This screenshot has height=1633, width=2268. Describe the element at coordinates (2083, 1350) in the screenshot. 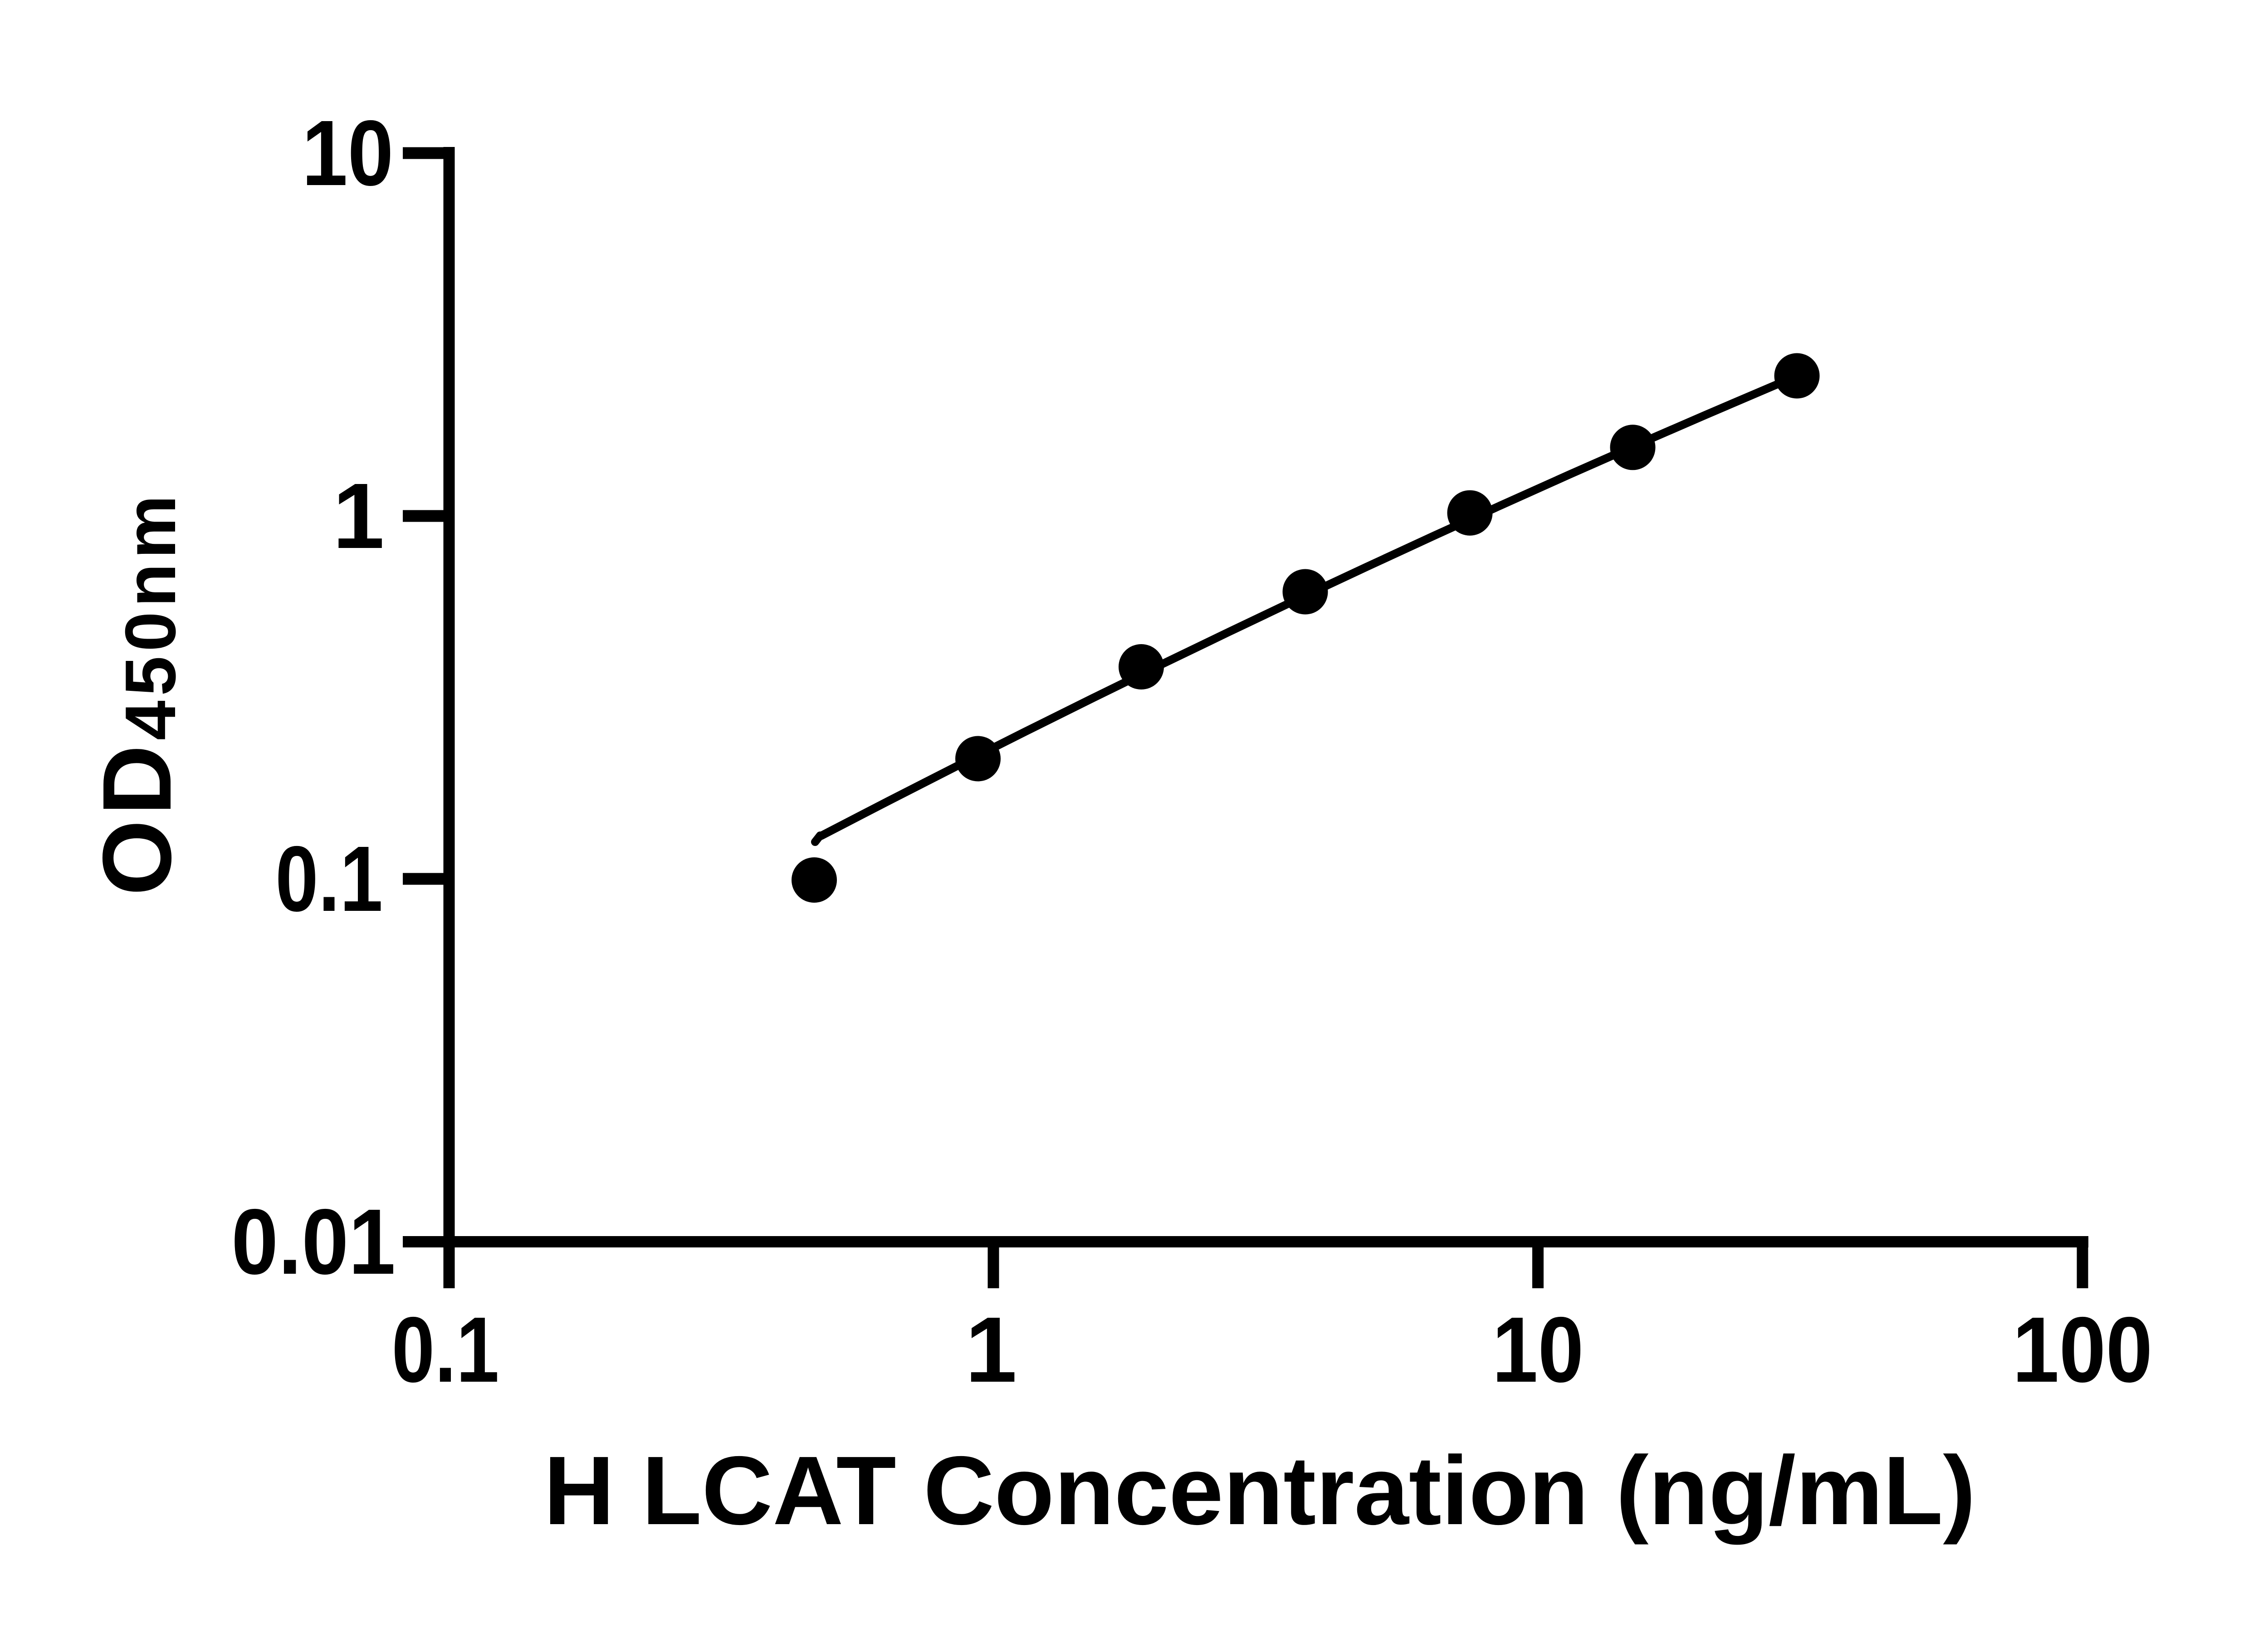

I see `svg-text: 100` at that location.